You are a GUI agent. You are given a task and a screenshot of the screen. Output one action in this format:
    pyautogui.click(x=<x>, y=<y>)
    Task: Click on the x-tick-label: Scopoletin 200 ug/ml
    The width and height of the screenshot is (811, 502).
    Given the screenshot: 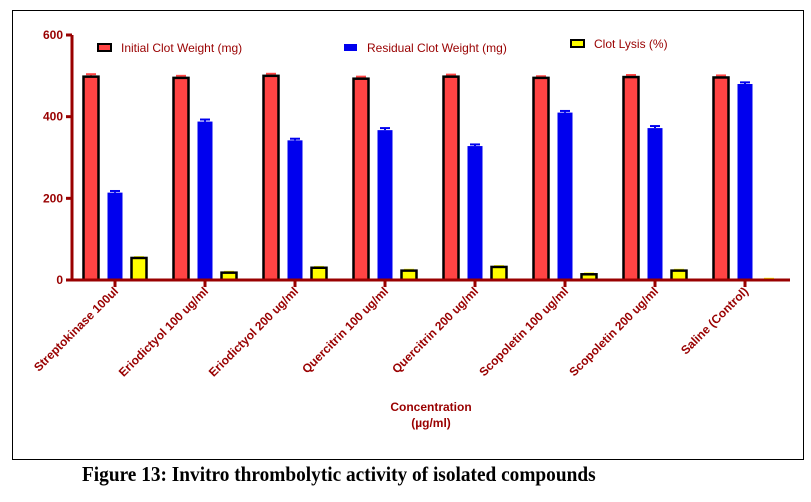 What is the action you would take?
    pyautogui.click(x=613, y=331)
    